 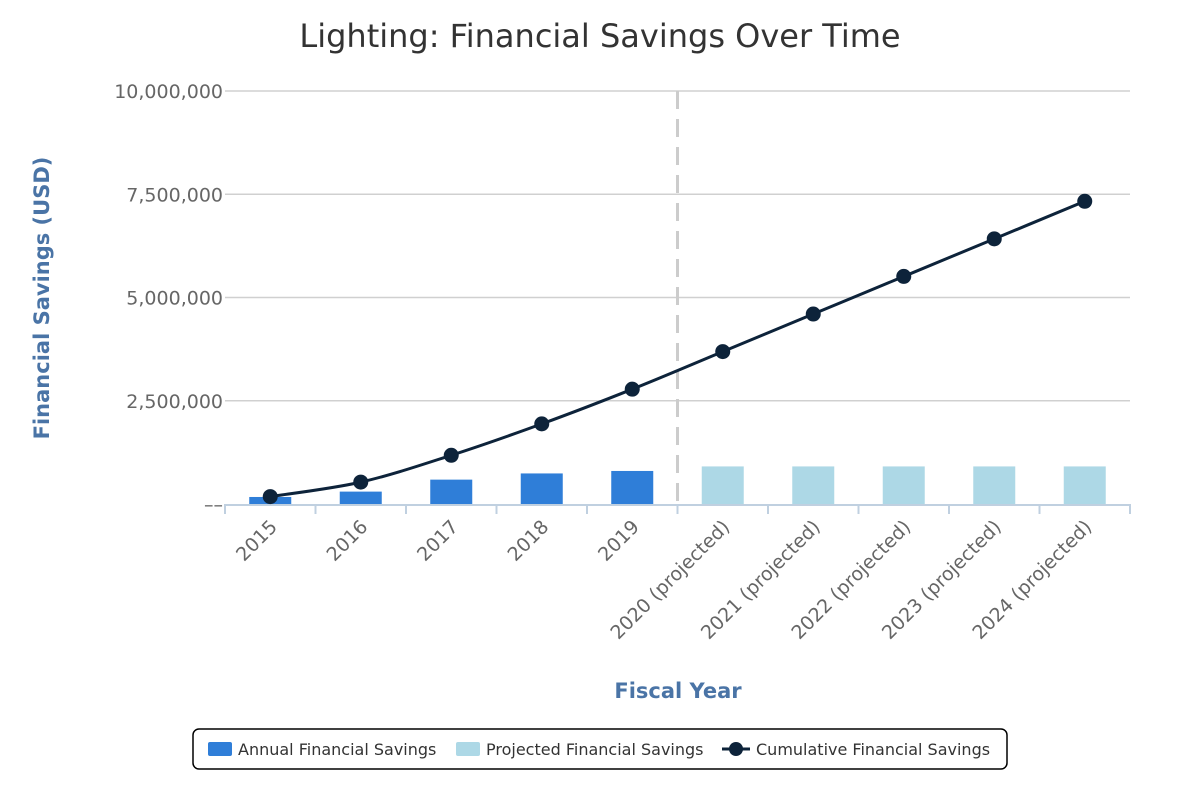 What do you see at coordinates (348, 541) in the screenshot?
I see `x-tick-label: 2016` at bounding box center [348, 541].